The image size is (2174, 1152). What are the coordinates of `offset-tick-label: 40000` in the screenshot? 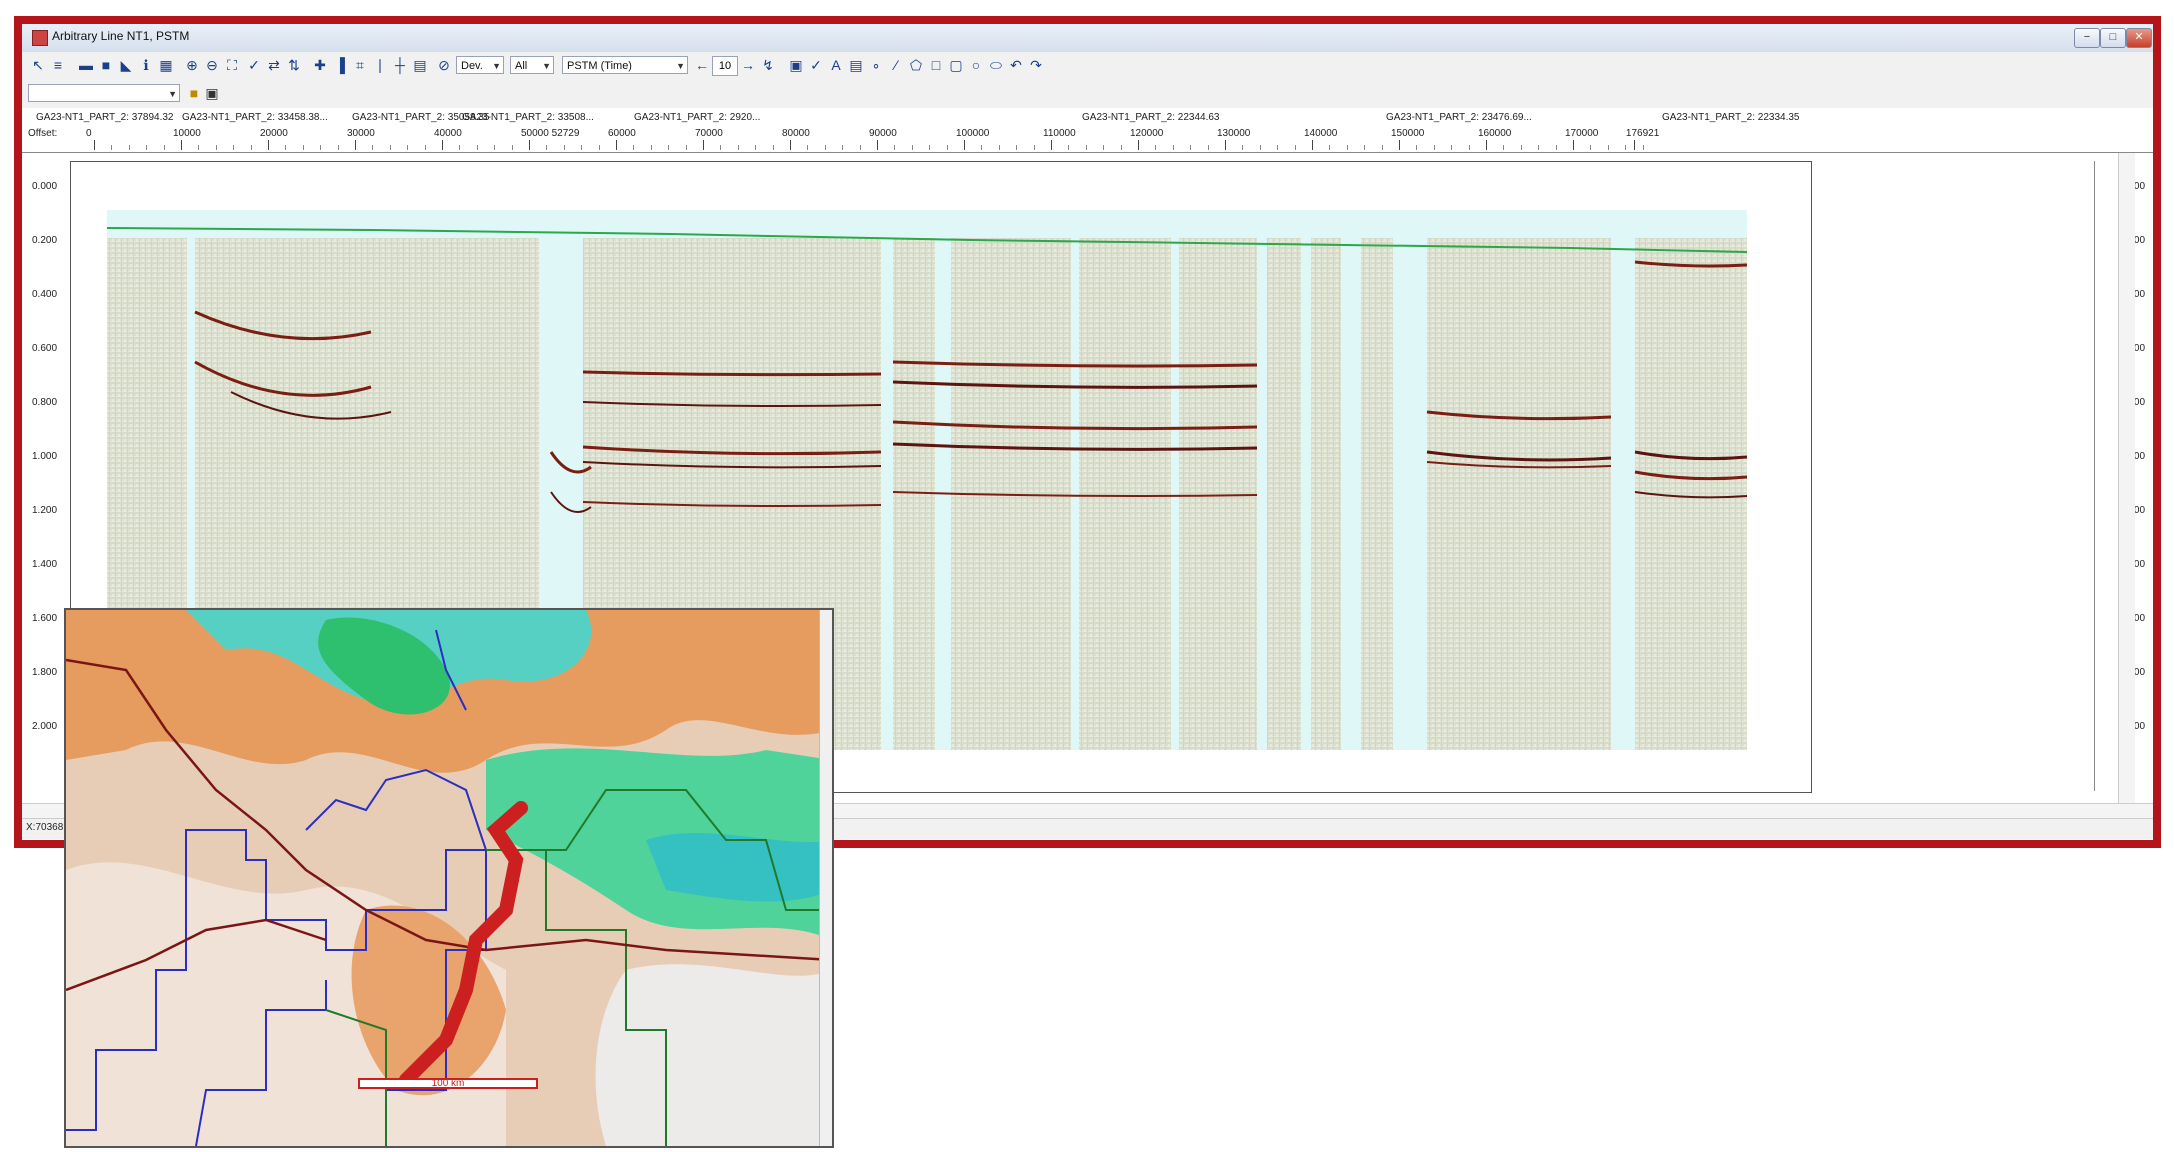 It's located at (448, 133).